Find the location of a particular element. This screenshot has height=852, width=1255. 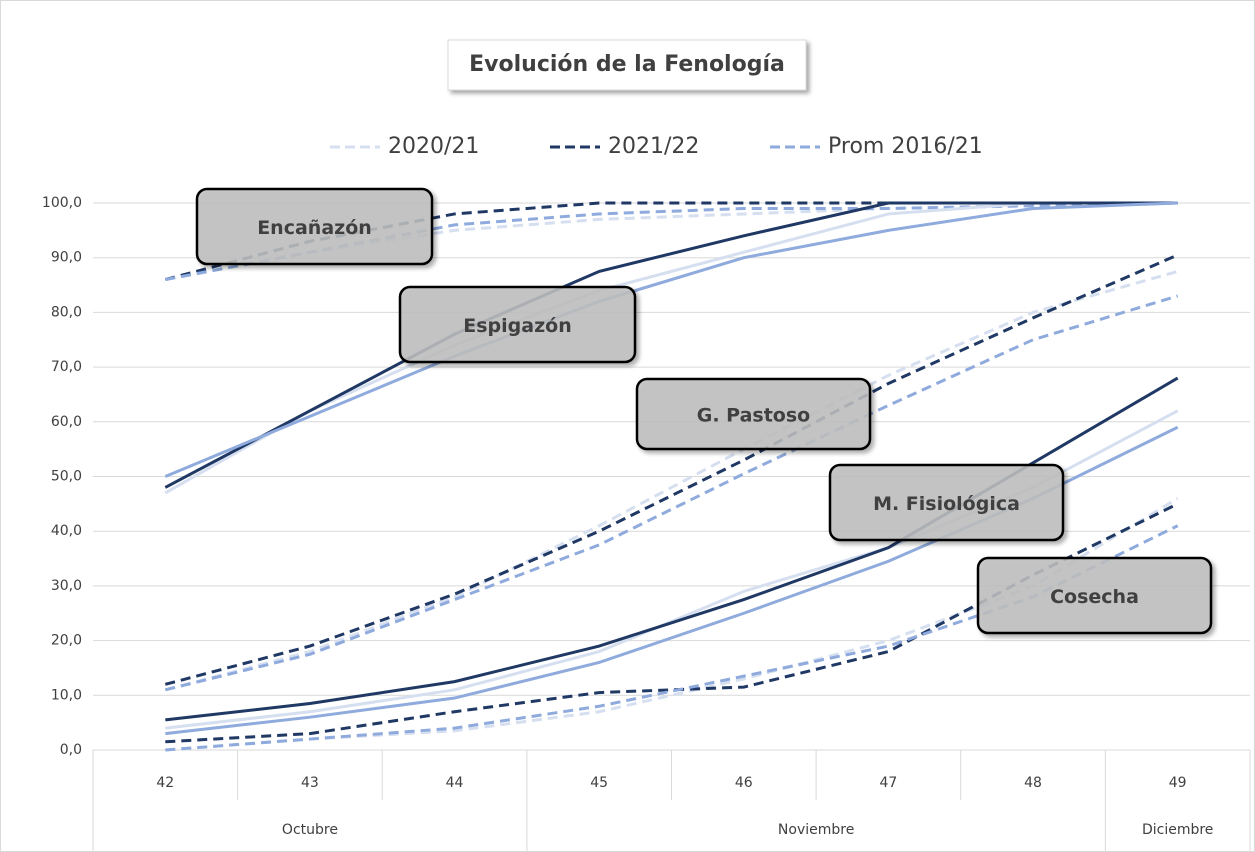

x-tick-label: 42 is located at coordinates (165, 783).